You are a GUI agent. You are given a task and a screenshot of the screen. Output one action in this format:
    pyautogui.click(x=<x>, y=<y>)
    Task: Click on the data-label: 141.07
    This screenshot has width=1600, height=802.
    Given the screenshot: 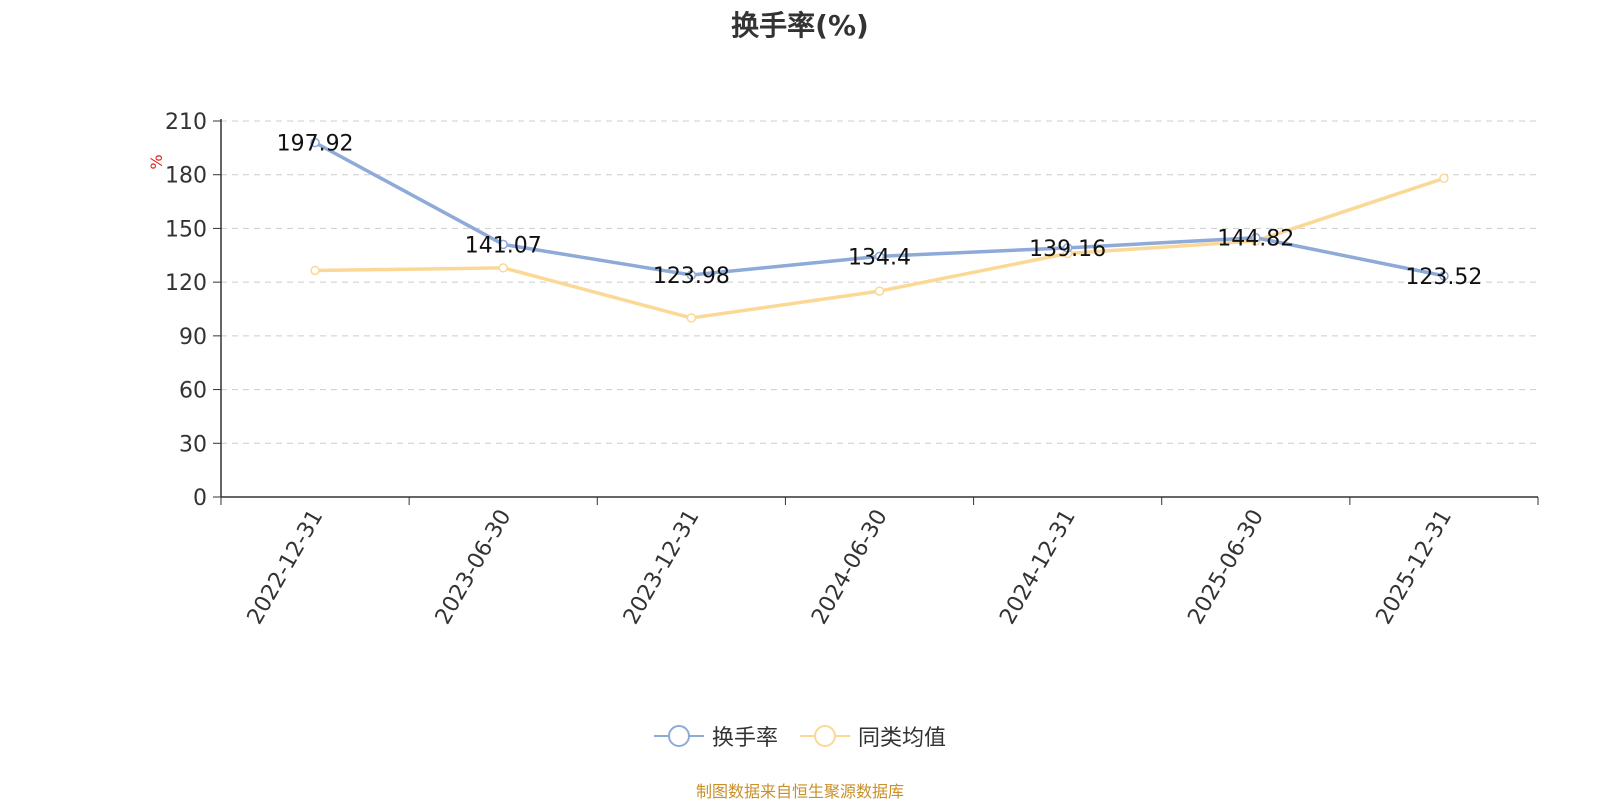 What is the action you would take?
    pyautogui.click(x=503, y=245)
    